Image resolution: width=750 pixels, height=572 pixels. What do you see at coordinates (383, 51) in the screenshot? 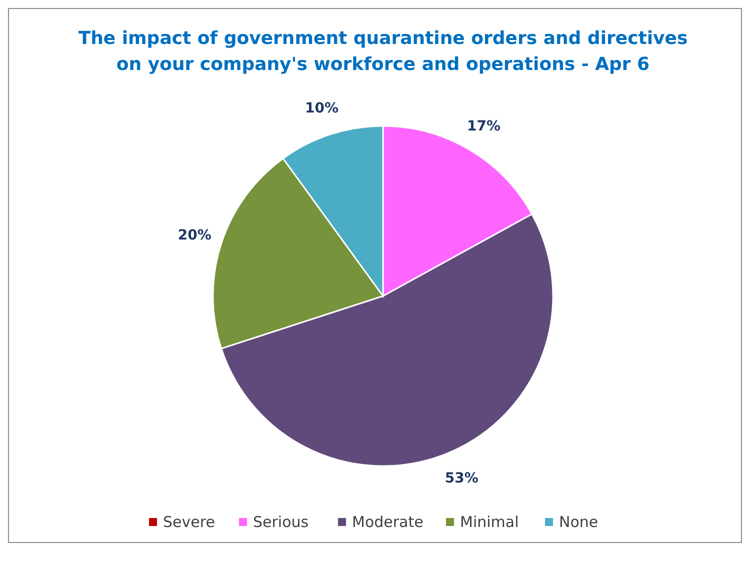
I see `chart-title: The impact of government quarantine orders and directives on your company's workforce and operations - Apr 6` at bounding box center [383, 51].